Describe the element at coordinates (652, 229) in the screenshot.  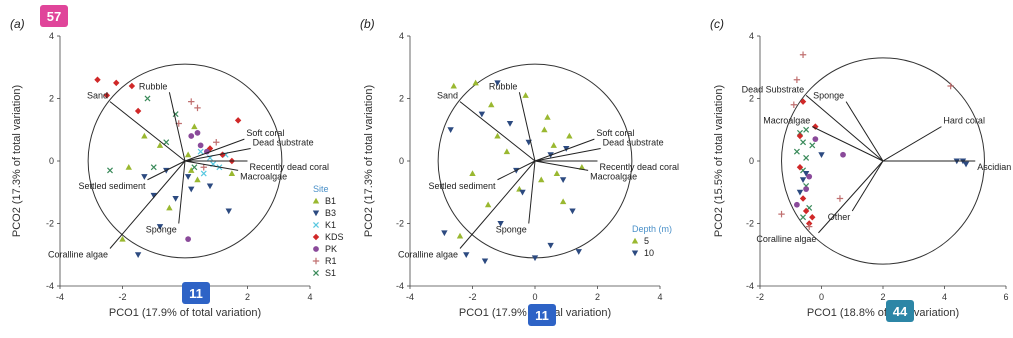
I see `legend-title: Depth (m)` at that location.